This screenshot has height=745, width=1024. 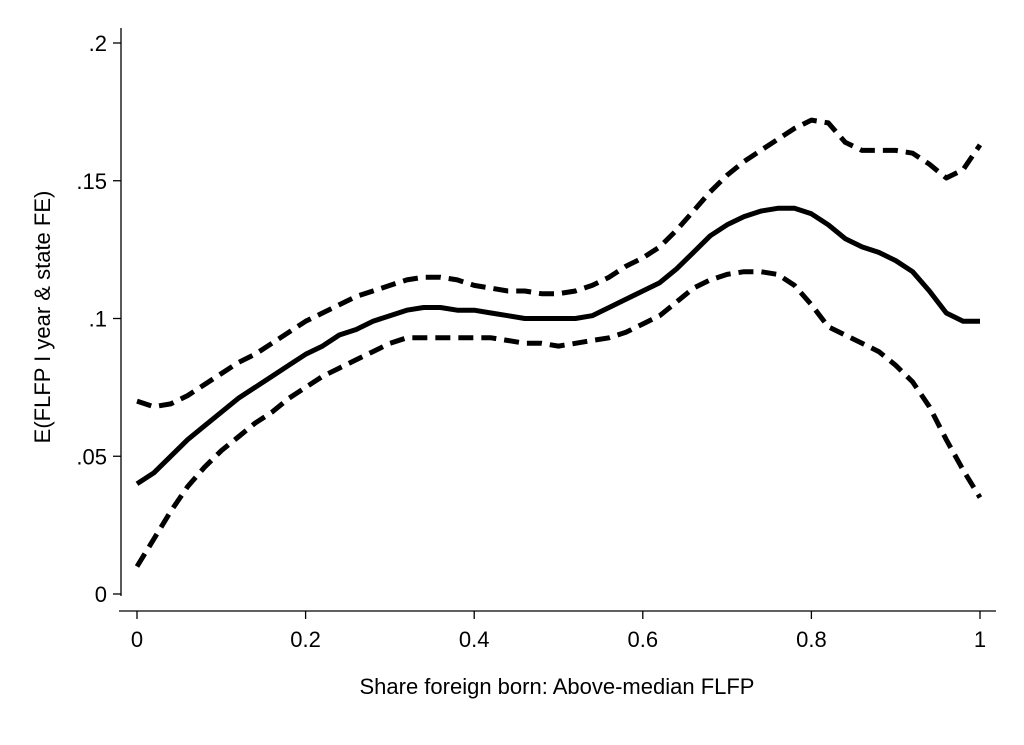 I want to click on y-tick-label: .15, so click(x=91, y=181).